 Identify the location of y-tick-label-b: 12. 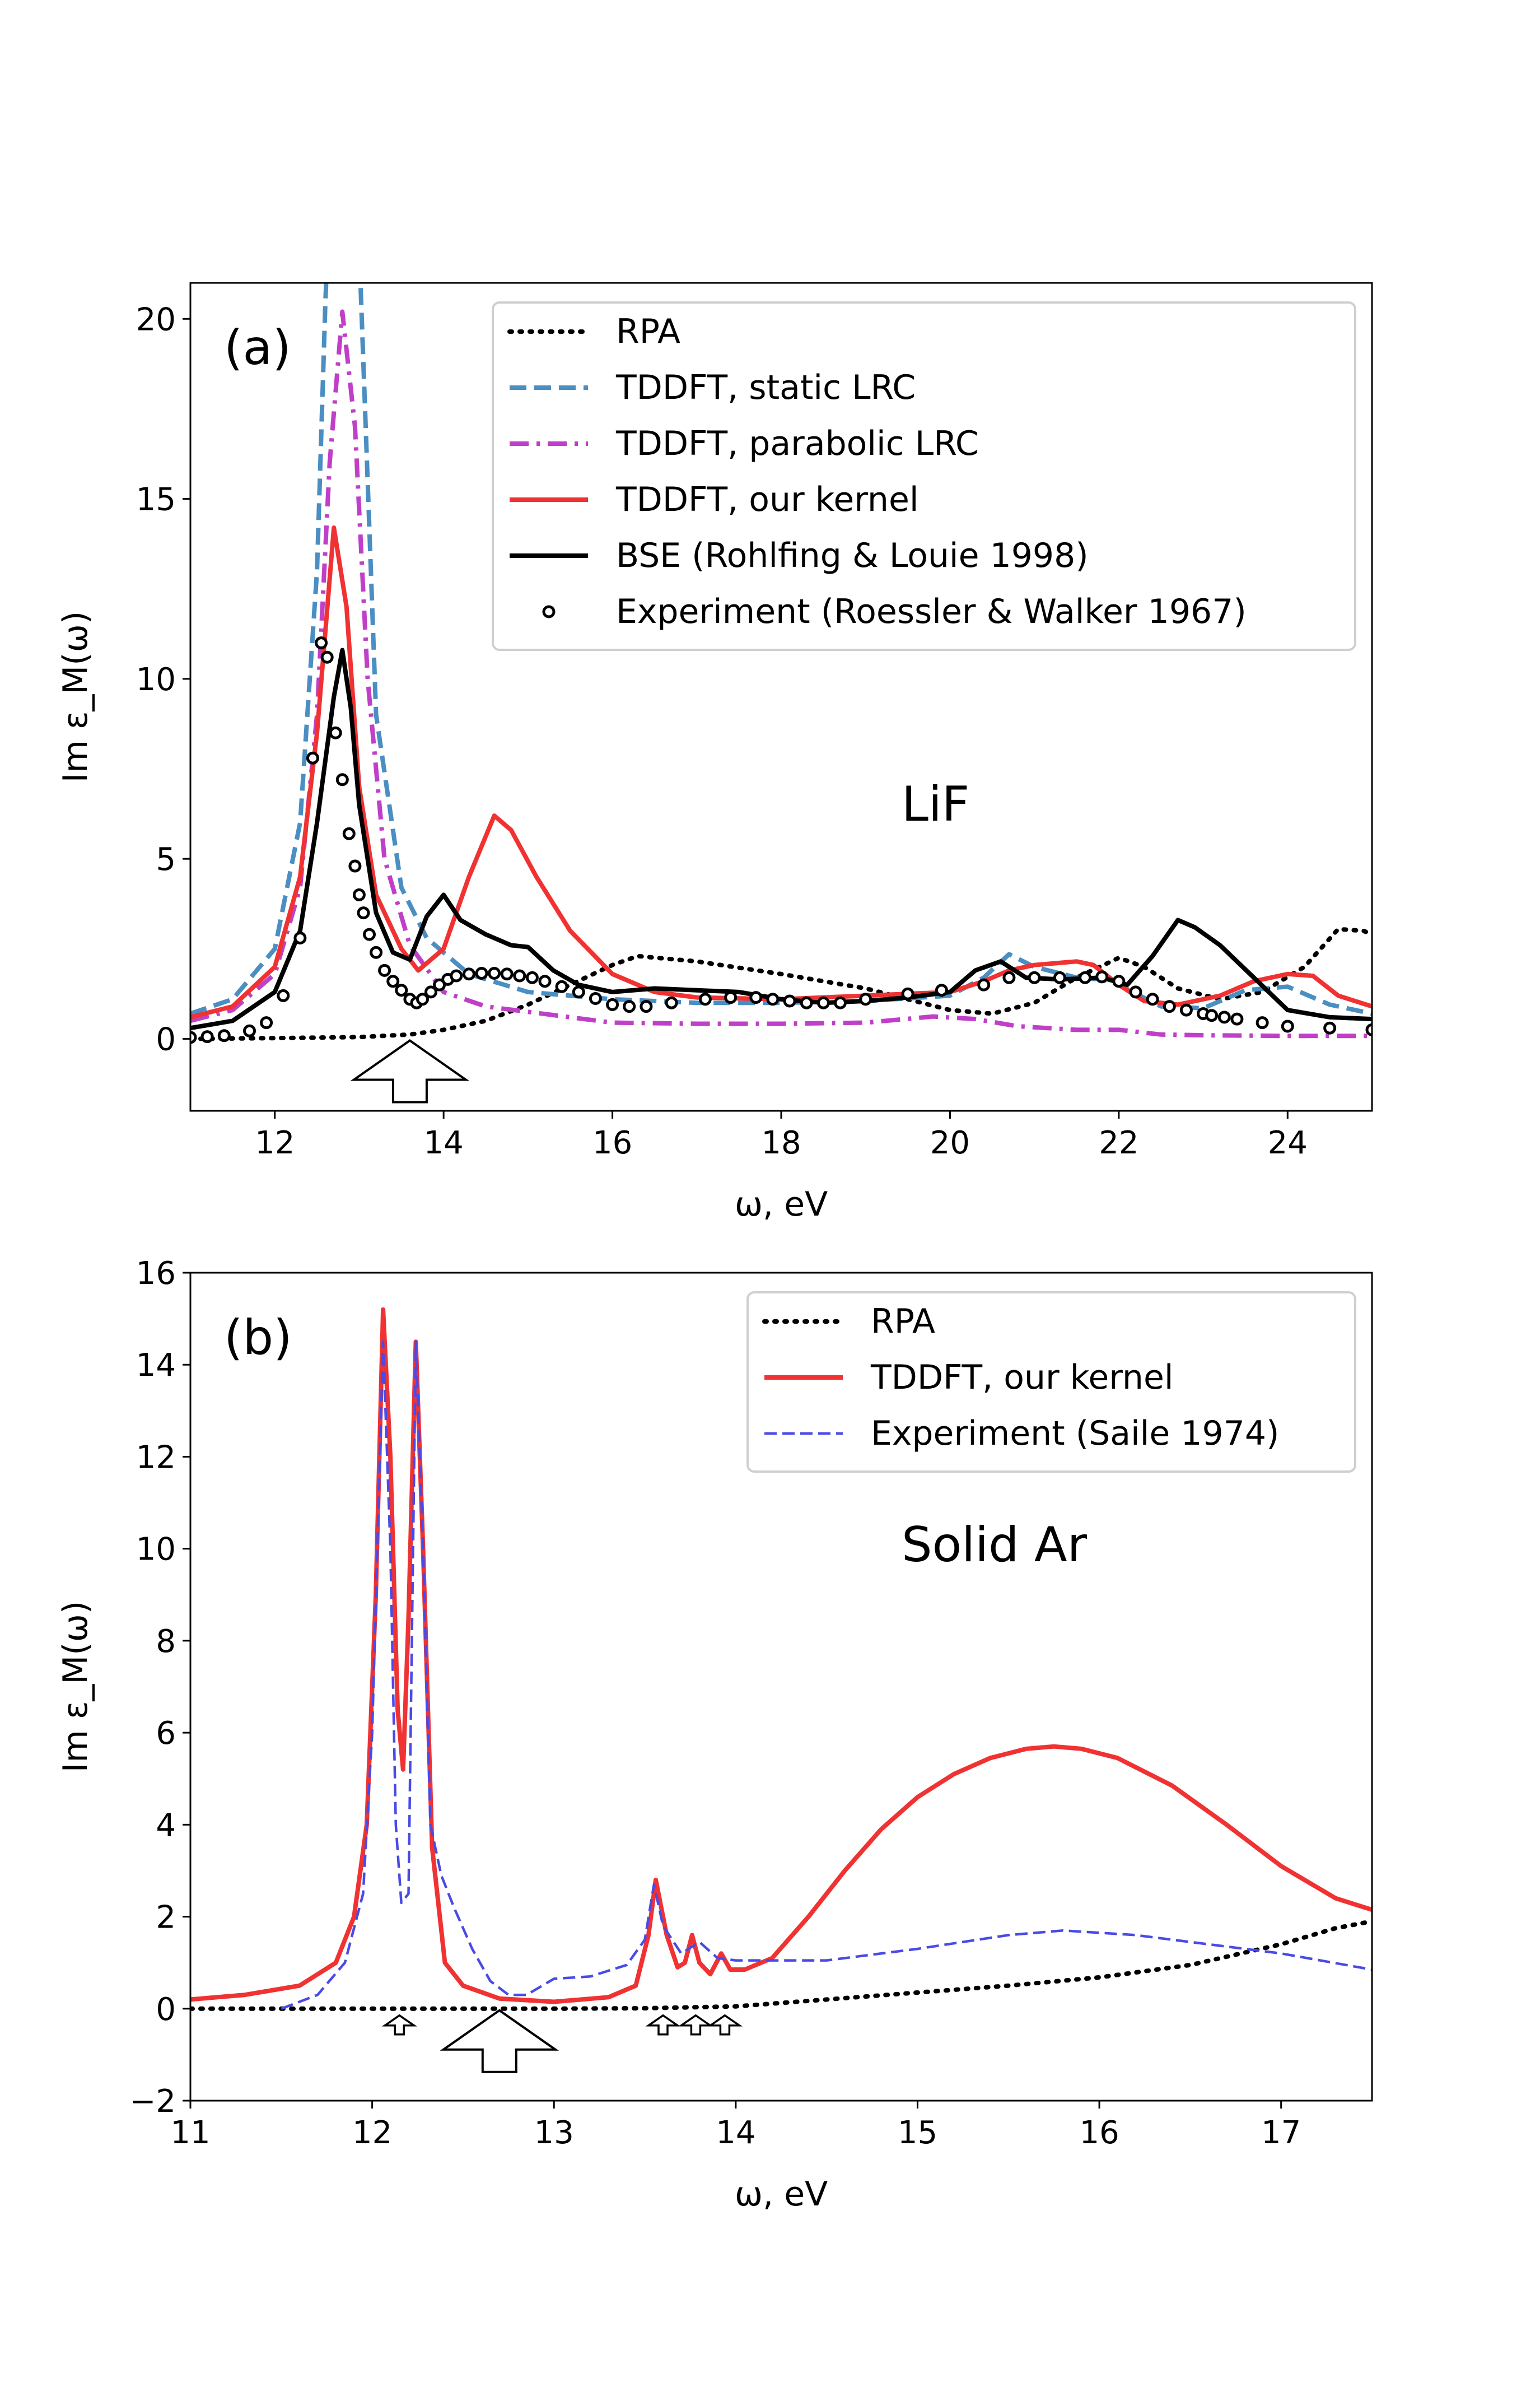
(156, 1457).